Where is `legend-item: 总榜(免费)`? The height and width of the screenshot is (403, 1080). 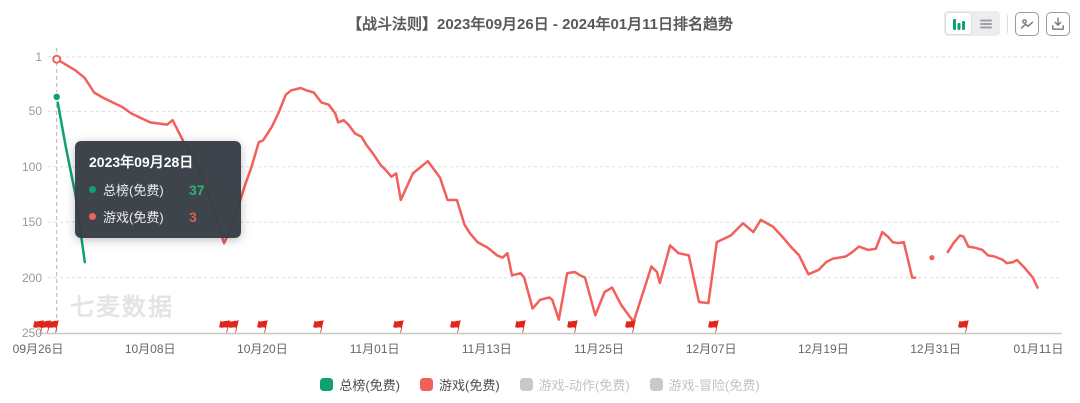
legend-item: 总榜(免费) is located at coordinates (360, 384).